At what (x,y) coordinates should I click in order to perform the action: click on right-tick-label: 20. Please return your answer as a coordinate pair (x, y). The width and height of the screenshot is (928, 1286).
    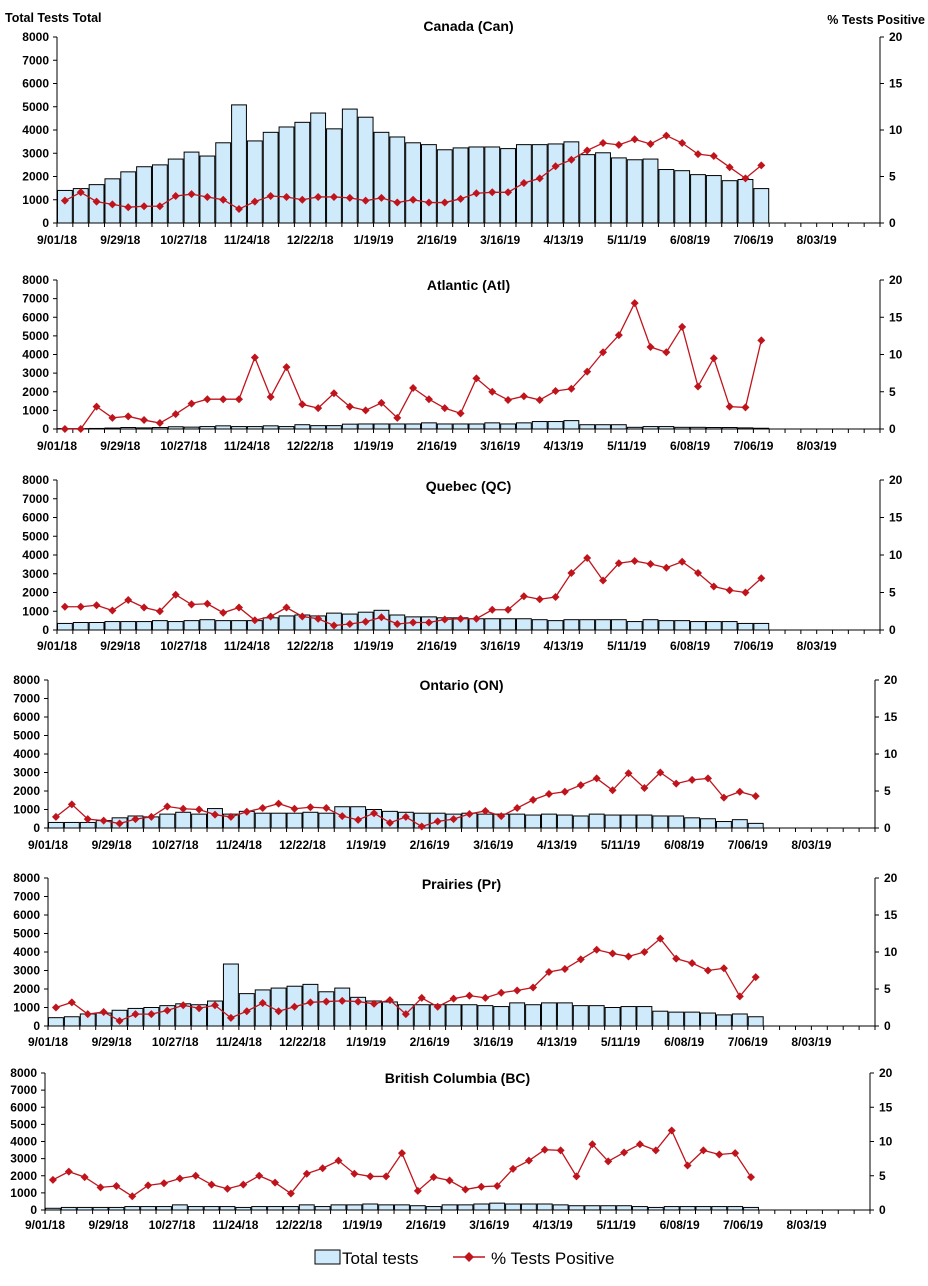
    Looking at the image, I should click on (896, 37).